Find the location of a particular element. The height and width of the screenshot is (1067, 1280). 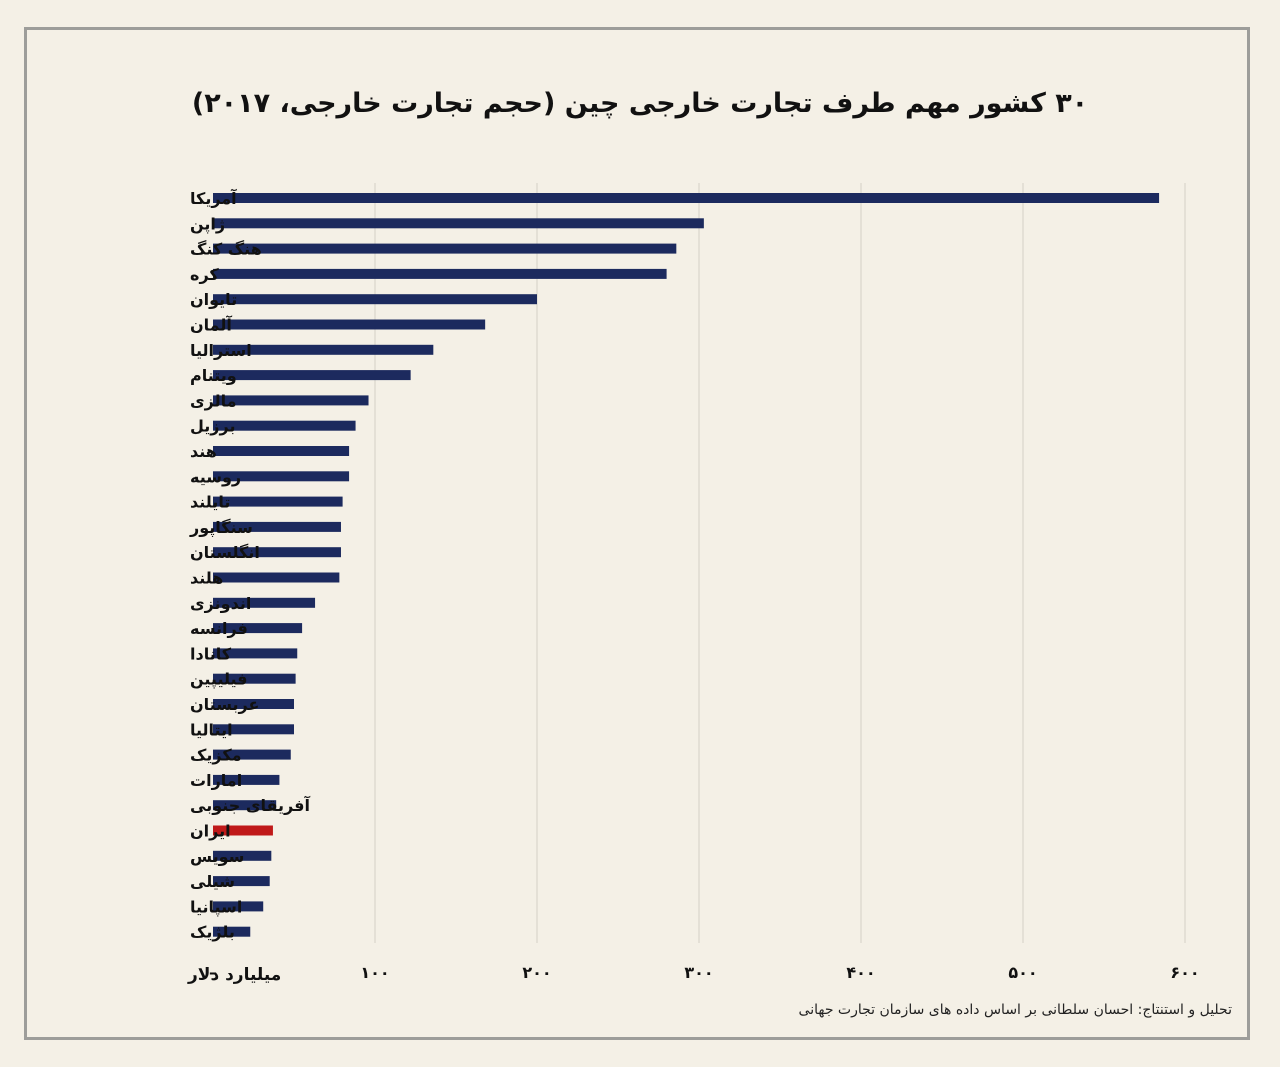

category-label: فیلیپین is located at coordinates (219, 680).